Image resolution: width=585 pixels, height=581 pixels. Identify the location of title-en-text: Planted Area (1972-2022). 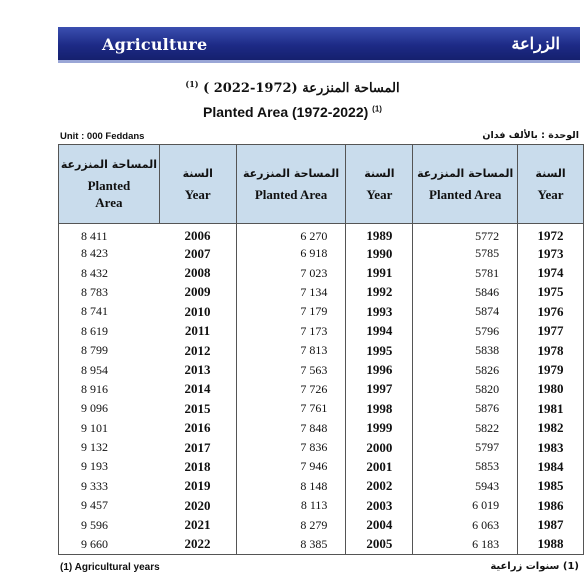
(286, 112).